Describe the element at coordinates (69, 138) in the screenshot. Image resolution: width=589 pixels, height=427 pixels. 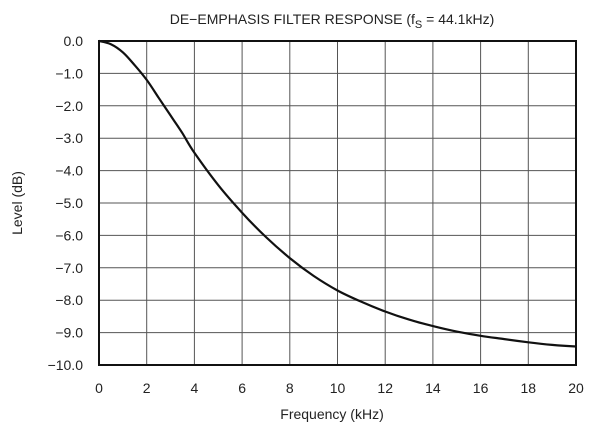
I see `y-tick-label: −3.0` at that location.